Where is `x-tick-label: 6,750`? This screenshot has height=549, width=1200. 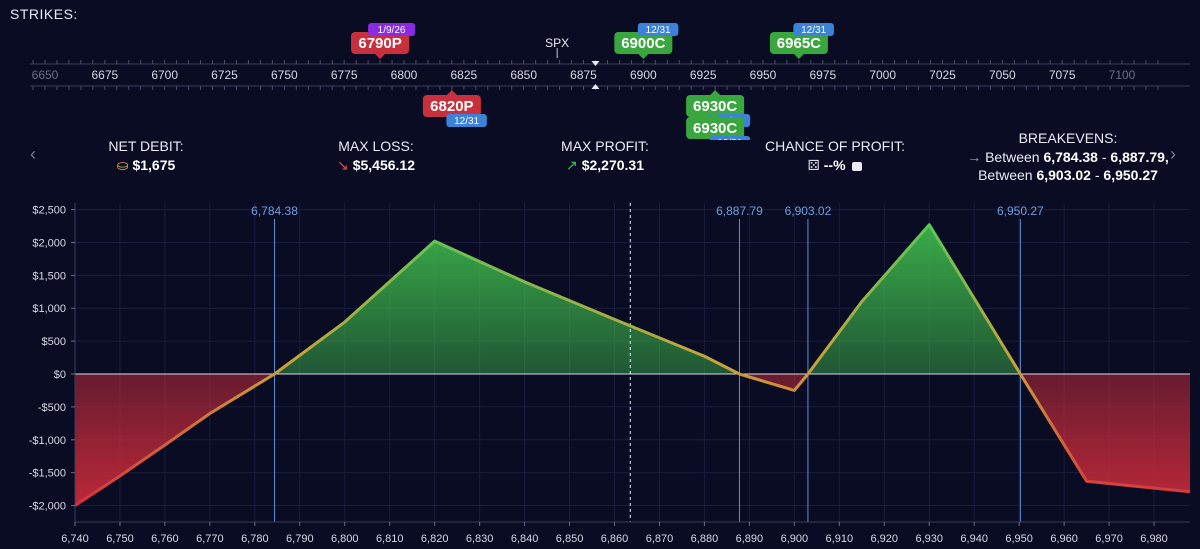
x-tick-label: 6,750 is located at coordinates (120, 539).